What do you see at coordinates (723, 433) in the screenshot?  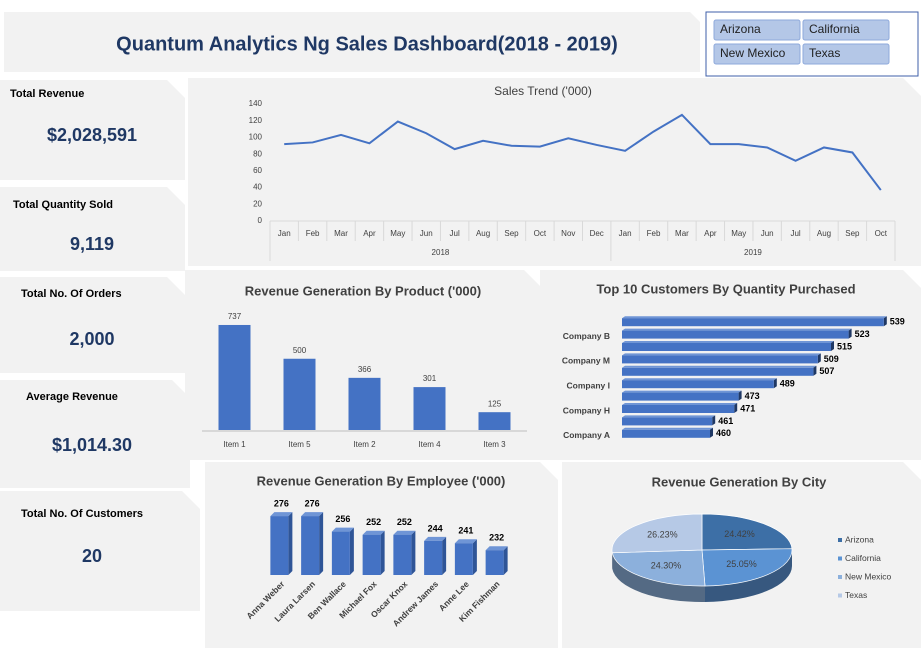 I see `data-label: 460` at bounding box center [723, 433].